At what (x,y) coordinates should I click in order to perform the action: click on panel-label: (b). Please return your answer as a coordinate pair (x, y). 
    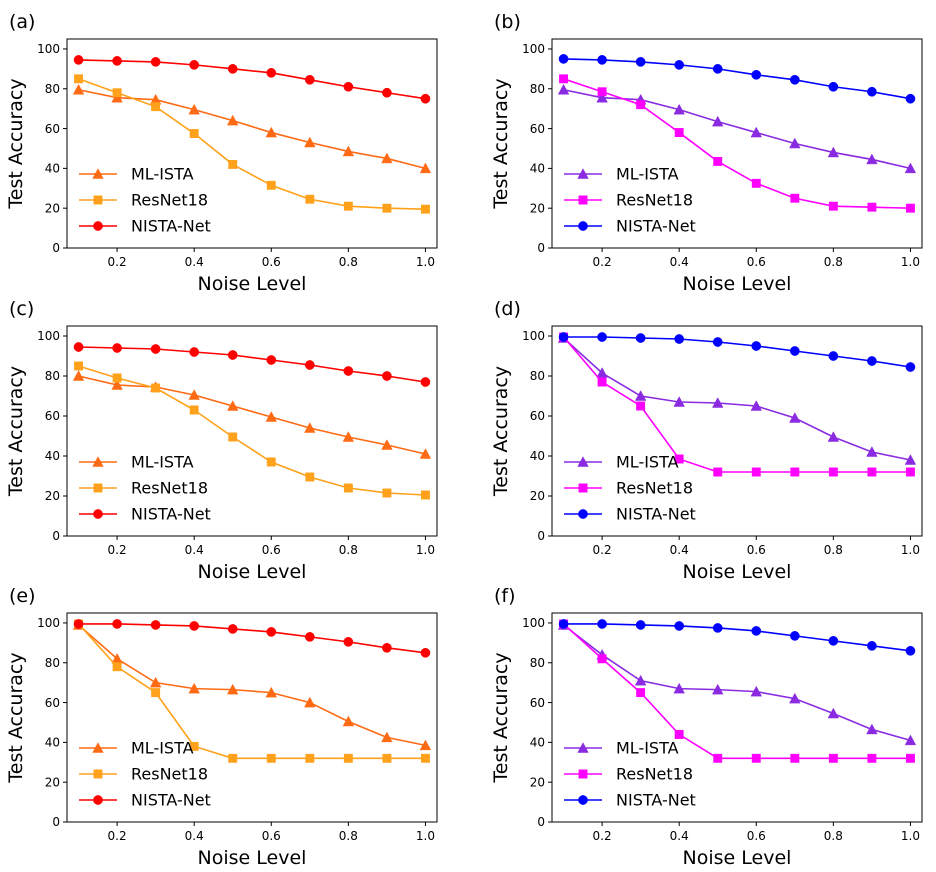
    Looking at the image, I should click on (507, 22).